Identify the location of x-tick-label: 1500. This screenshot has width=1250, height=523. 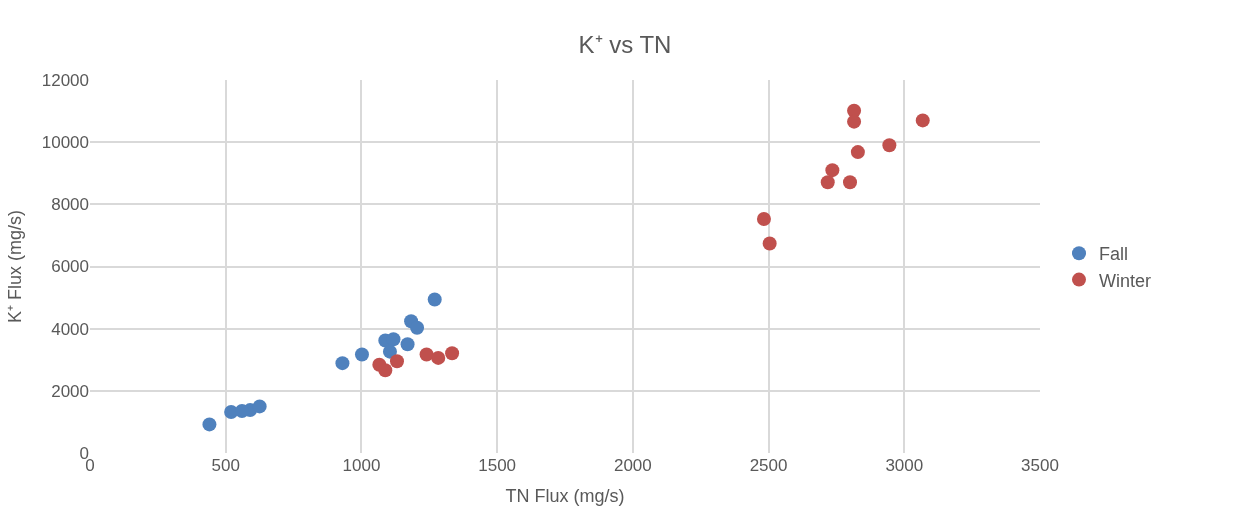
(497, 465).